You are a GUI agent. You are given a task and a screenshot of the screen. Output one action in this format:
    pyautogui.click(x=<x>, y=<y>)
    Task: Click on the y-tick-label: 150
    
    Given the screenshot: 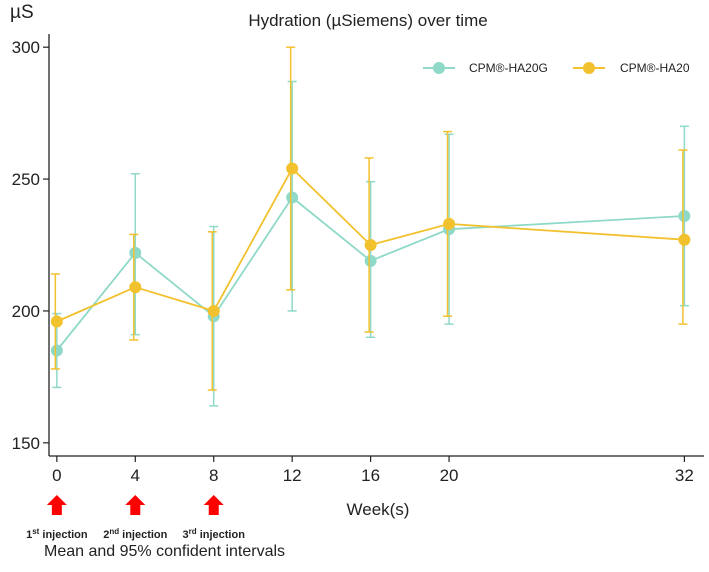 What is the action you would take?
    pyautogui.click(x=26, y=443)
    